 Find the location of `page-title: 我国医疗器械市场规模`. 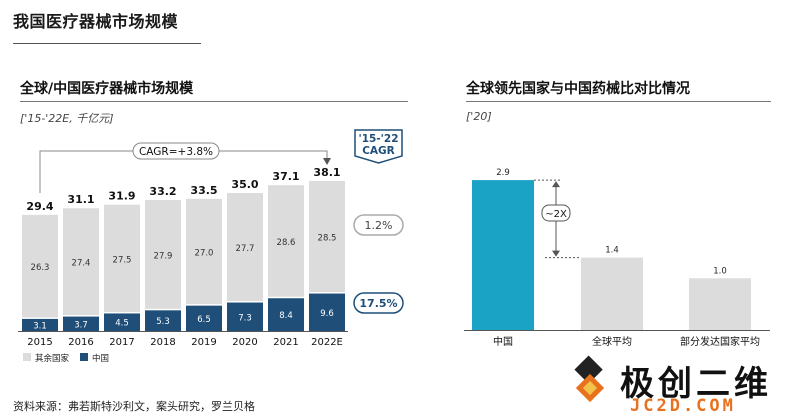

page-title: 我国医疗器械市场规模 is located at coordinates (96, 21).